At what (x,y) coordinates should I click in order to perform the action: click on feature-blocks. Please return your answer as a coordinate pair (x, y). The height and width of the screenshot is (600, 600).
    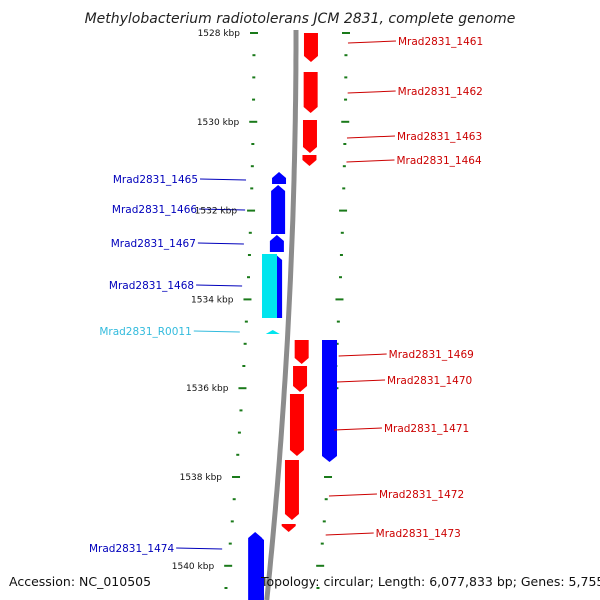
    Looking at the image, I should click on (292, 316).